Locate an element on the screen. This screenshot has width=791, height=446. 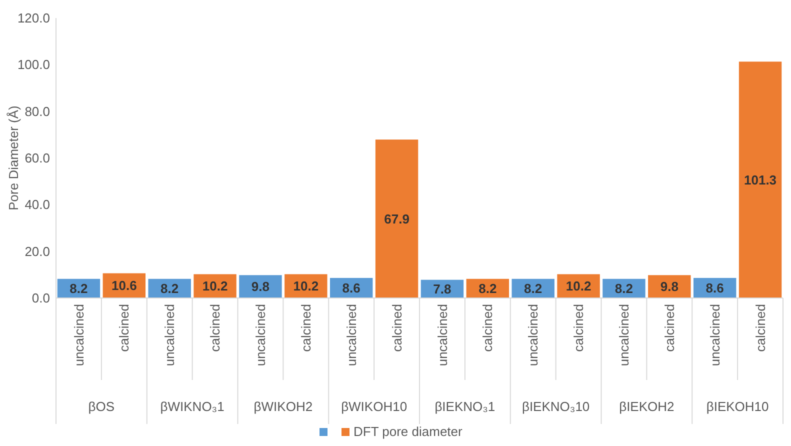
y-tick-label: 20.0 is located at coordinates (37, 251).